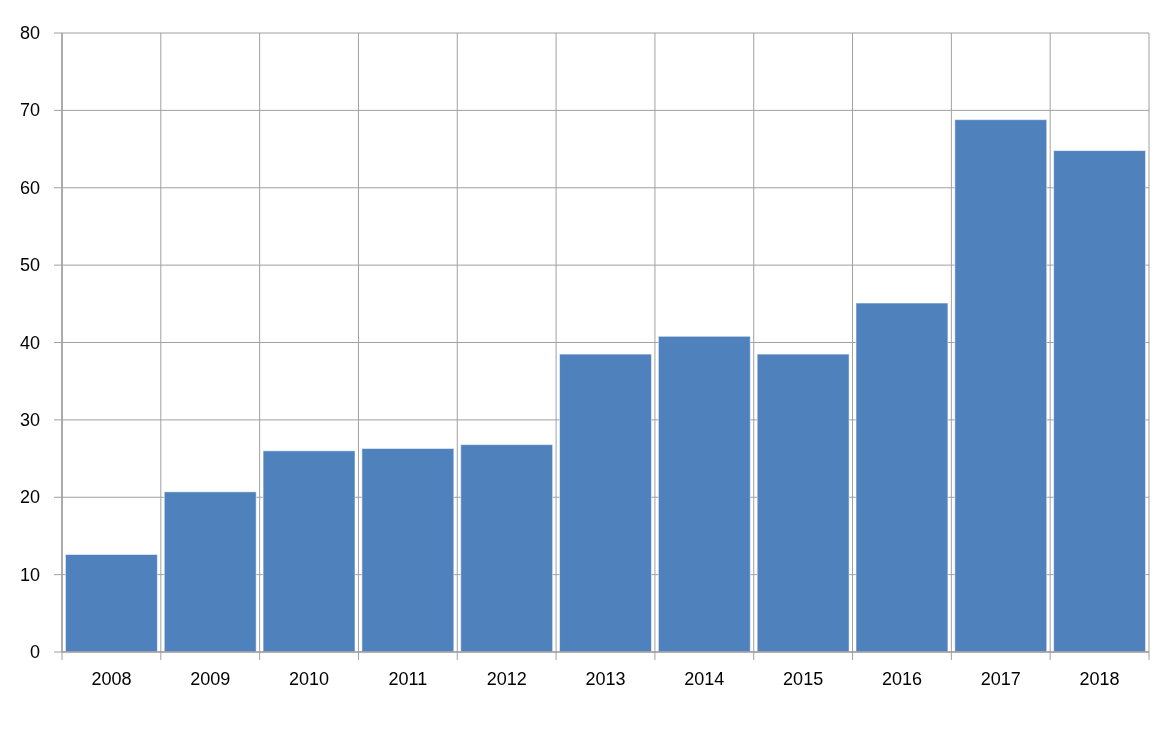 The width and height of the screenshot is (1172, 734). What do you see at coordinates (29, 497) in the screenshot?
I see `y-tick-label: 20` at bounding box center [29, 497].